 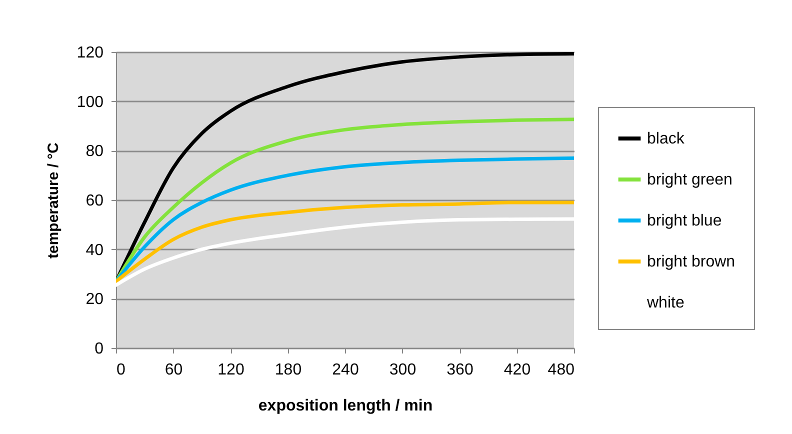 What do you see at coordinates (90, 53) in the screenshot?
I see `y-tick-label: 120` at bounding box center [90, 53].